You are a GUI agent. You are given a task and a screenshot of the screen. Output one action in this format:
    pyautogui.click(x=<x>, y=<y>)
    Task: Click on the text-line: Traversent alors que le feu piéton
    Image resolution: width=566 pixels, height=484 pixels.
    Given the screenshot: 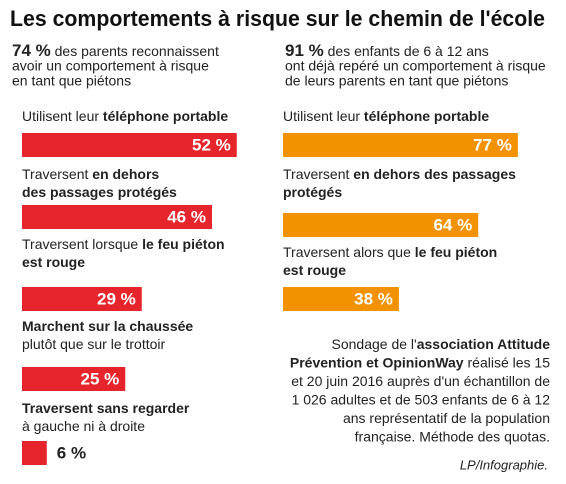 What is the action you would take?
    pyautogui.click(x=390, y=252)
    